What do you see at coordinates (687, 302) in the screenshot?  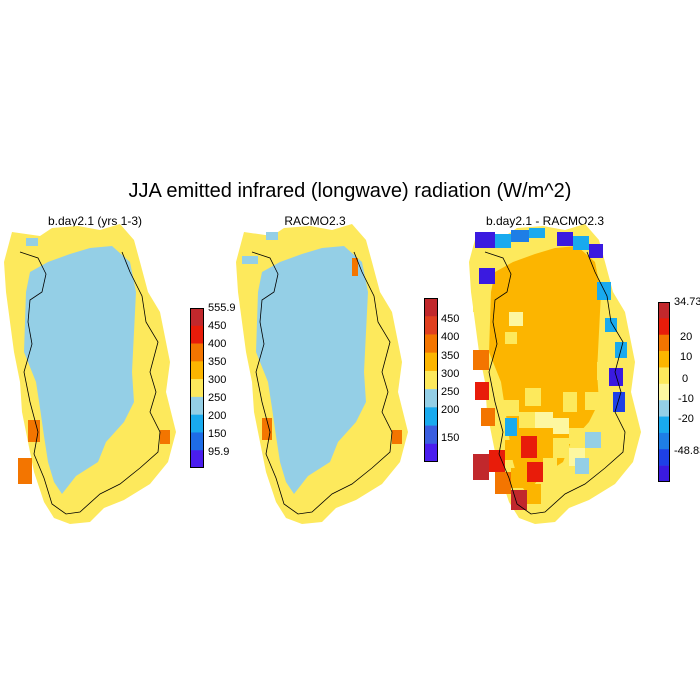 I see `cb-label: 34.73` at bounding box center [687, 302].